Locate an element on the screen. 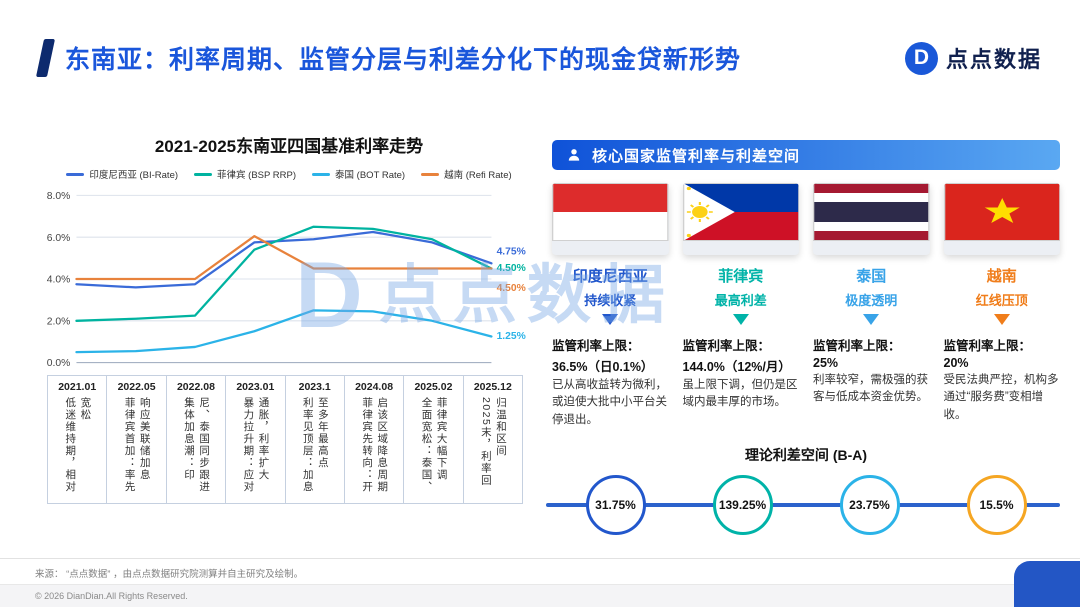  country-name: 泰国 is located at coordinates (871, 276).